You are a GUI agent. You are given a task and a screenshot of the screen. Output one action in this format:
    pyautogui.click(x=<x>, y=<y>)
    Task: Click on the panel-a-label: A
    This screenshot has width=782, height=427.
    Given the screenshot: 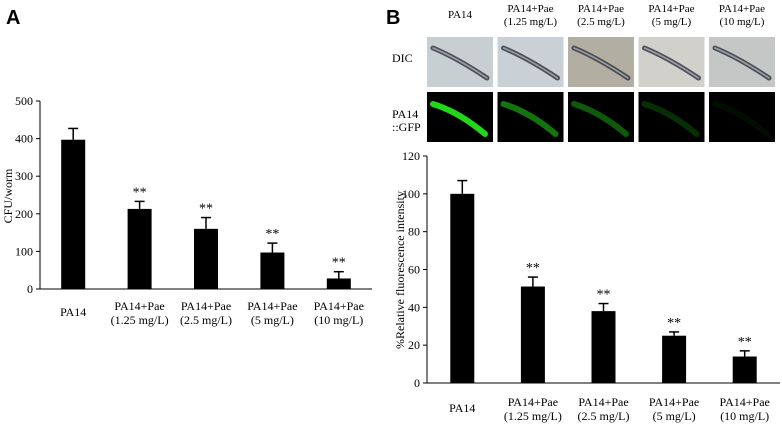 What is the action you would take?
    pyautogui.click(x=13, y=18)
    